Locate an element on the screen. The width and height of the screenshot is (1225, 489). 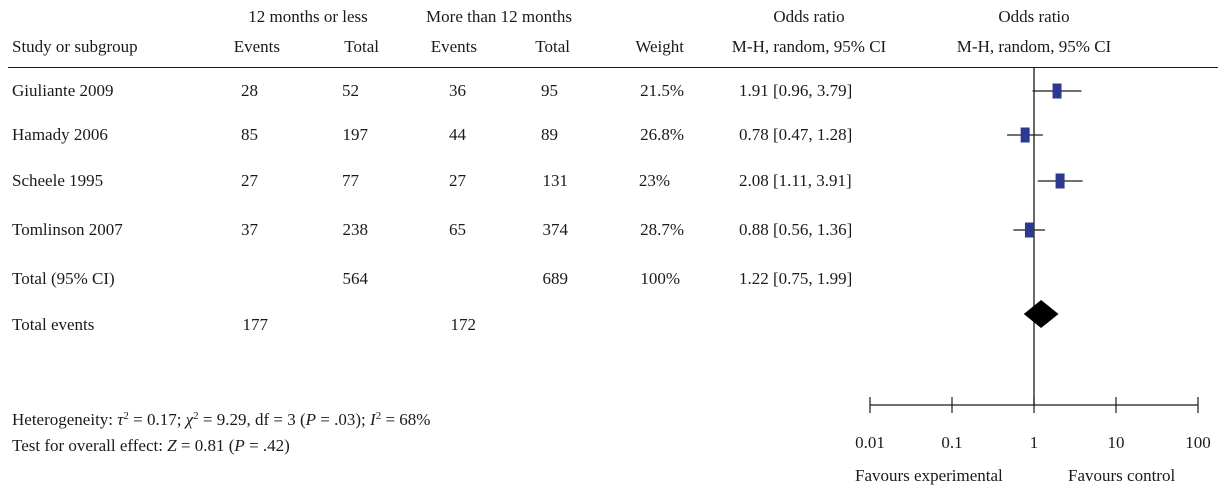
favours-experimental-label: Favours experimental is located at coordinates (929, 475).